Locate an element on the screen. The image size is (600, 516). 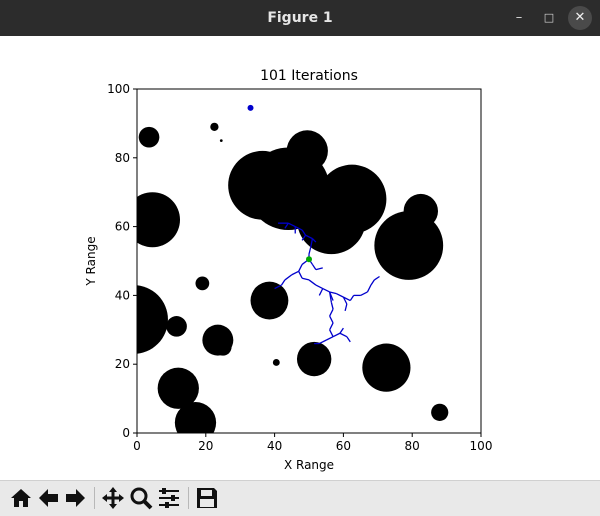
x-tick-label: 80 is located at coordinates (412, 446).